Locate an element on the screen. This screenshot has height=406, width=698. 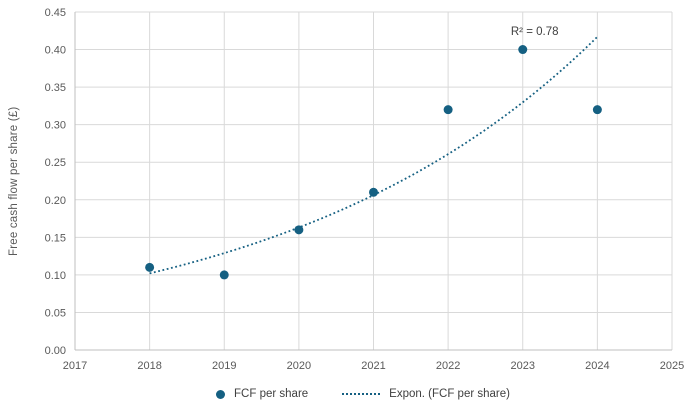
y-tick-label: 0.00 is located at coordinates (55, 351).